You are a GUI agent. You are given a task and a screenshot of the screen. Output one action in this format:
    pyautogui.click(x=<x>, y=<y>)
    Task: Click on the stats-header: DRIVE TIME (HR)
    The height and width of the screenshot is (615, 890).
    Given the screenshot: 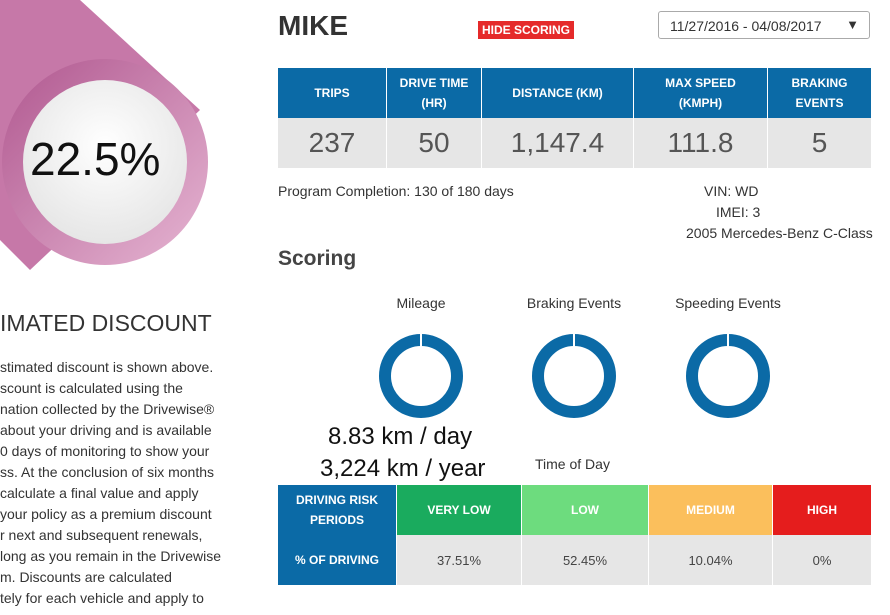 What is the action you would take?
    pyautogui.click(x=434, y=93)
    